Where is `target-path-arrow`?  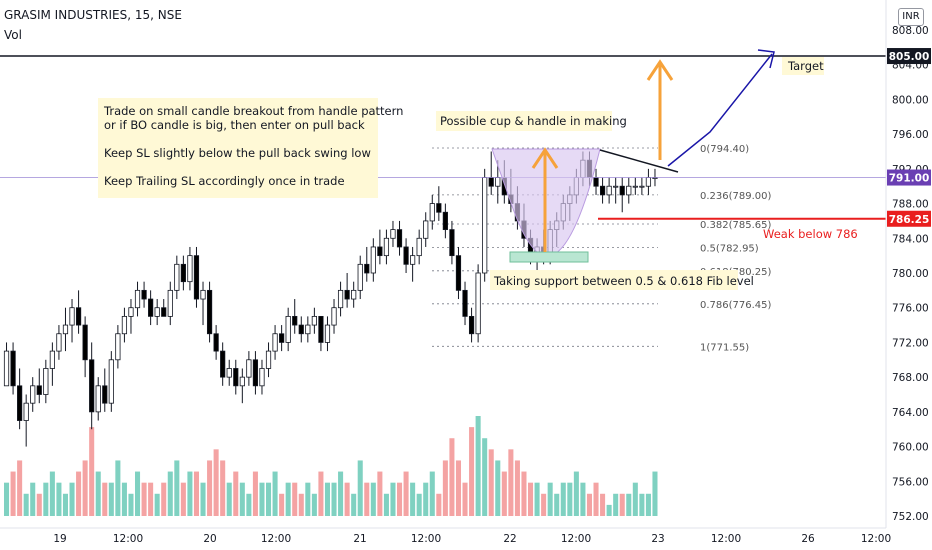 target-path-arrow is located at coordinates (720, 110).